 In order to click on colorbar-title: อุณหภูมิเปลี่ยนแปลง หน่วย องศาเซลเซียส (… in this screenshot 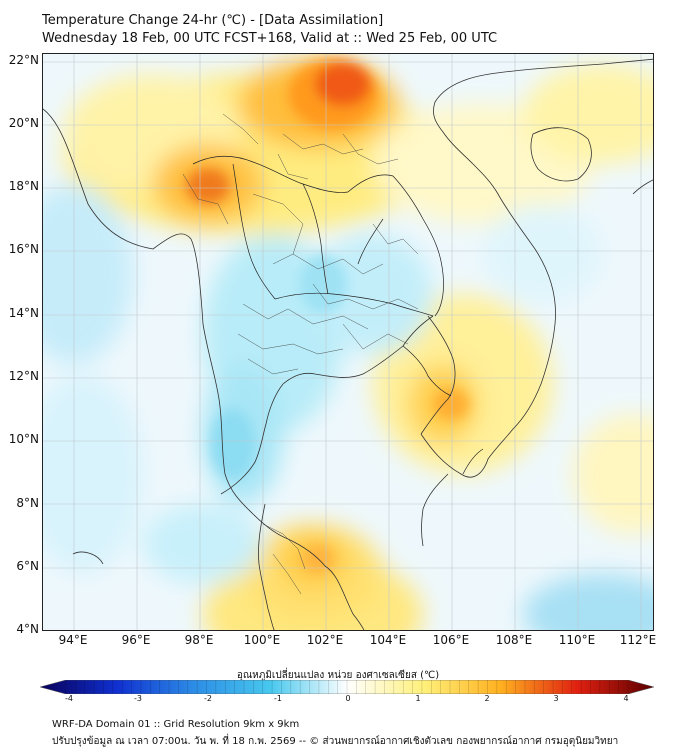, I will do `click(338, 675)`.